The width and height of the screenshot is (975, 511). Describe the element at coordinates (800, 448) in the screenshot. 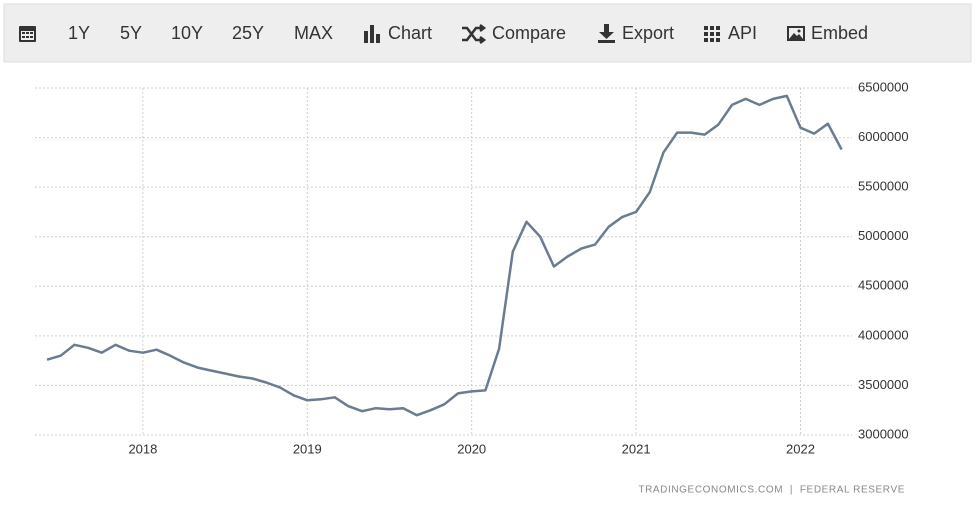

I see `x-tick-label: 2022` at that location.